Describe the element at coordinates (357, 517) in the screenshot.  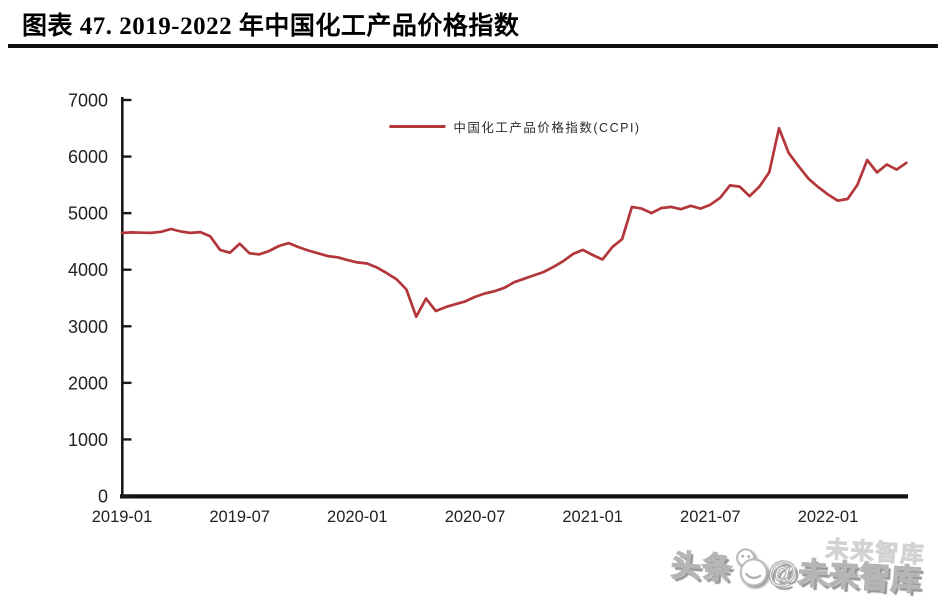
I see `x-tick-label: 2020-01` at that location.